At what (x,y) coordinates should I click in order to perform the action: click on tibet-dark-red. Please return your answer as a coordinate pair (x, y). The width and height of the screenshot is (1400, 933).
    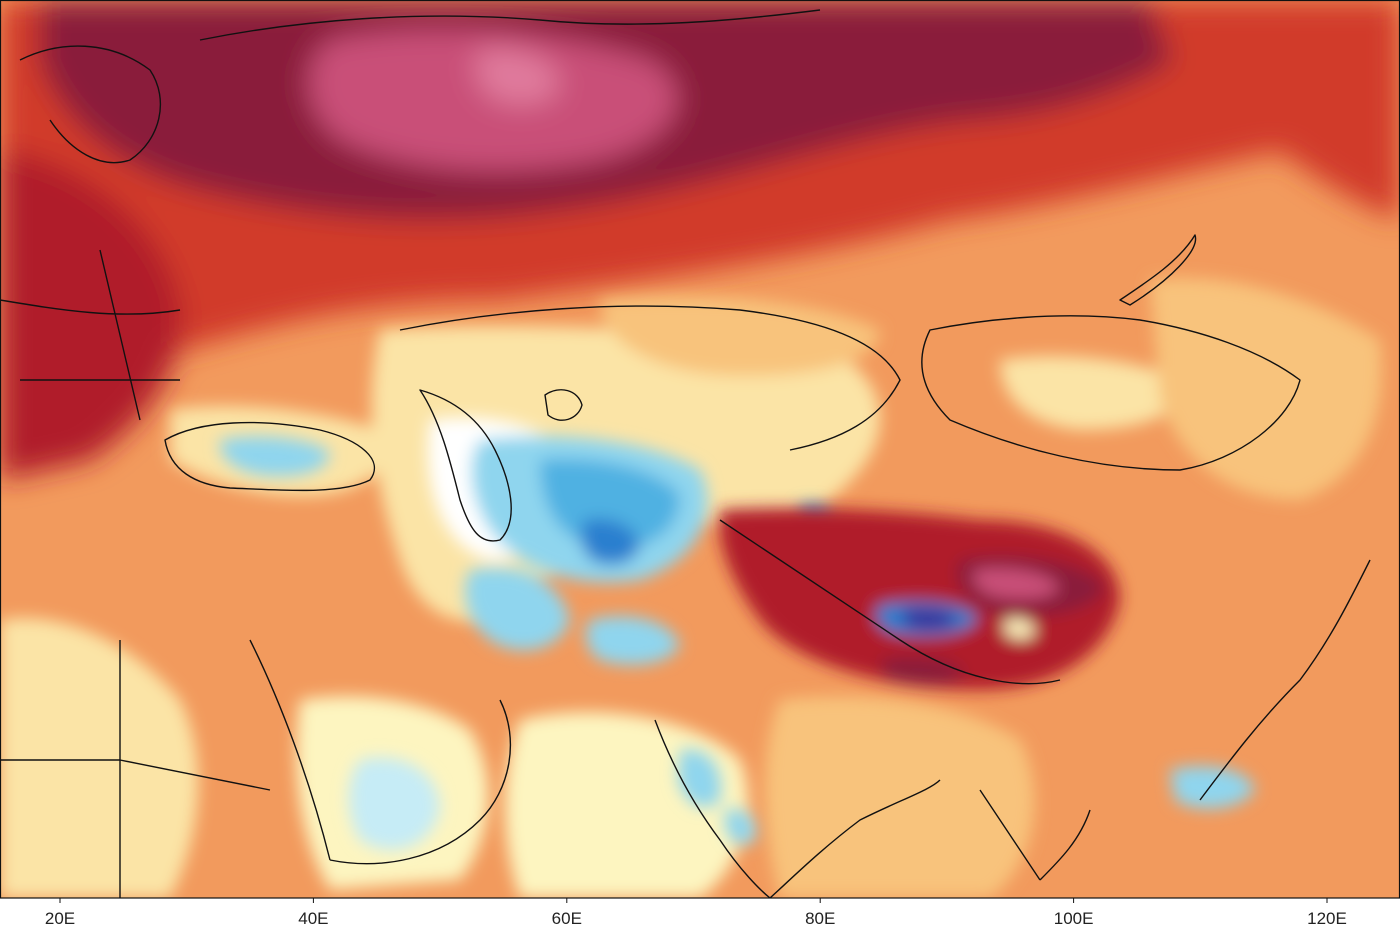
    Looking at the image, I should click on (919, 599).